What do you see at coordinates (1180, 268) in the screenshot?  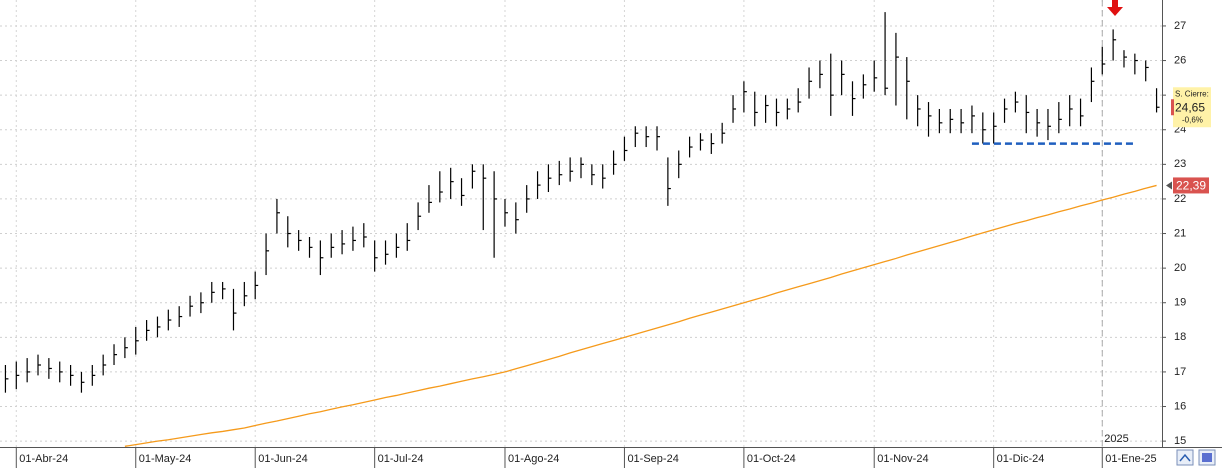 I see `y-tick-label: 20` at bounding box center [1180, 268].